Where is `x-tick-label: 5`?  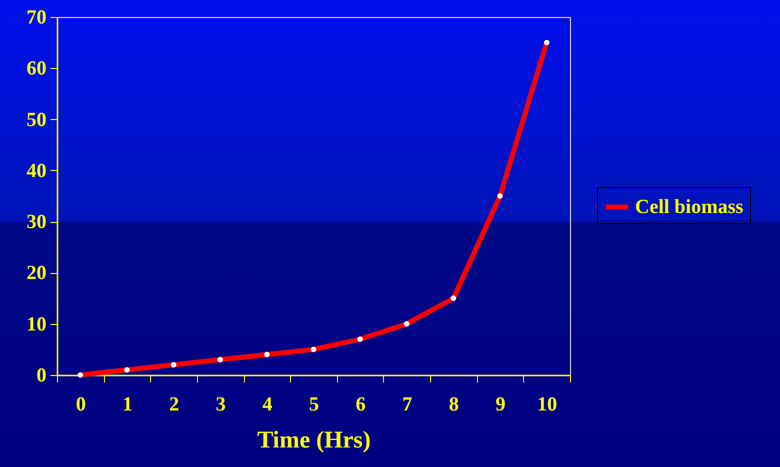
x-tick-label: 5 is located at coordinates (314, 405).